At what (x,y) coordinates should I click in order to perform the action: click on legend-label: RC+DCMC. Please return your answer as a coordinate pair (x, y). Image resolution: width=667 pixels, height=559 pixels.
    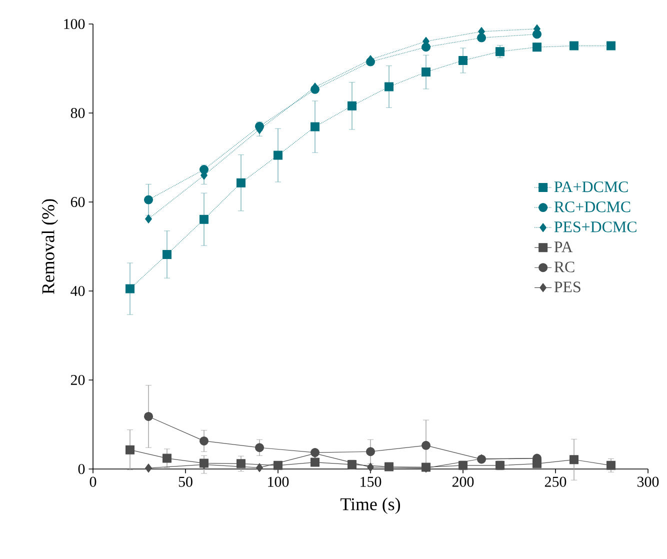
    Looking at the image, I should click on (592, 207).